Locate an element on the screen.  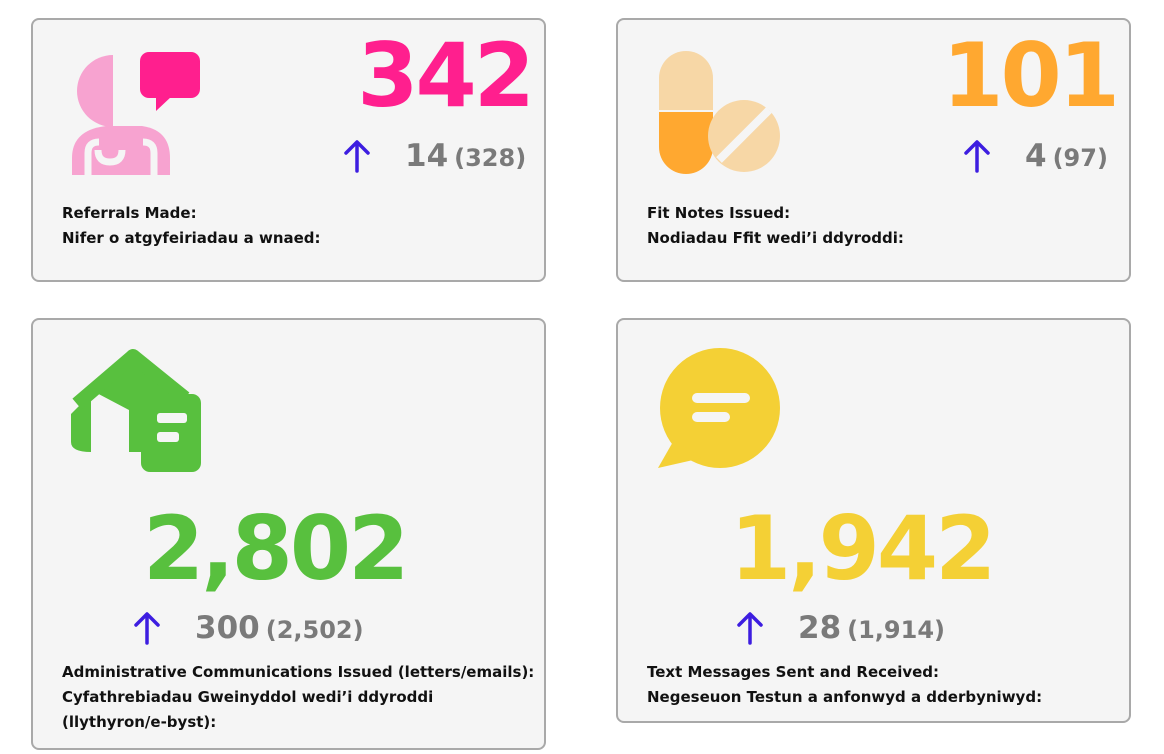
fit-notes-delta: 4 (97) is located at coordinates (1035, 156).